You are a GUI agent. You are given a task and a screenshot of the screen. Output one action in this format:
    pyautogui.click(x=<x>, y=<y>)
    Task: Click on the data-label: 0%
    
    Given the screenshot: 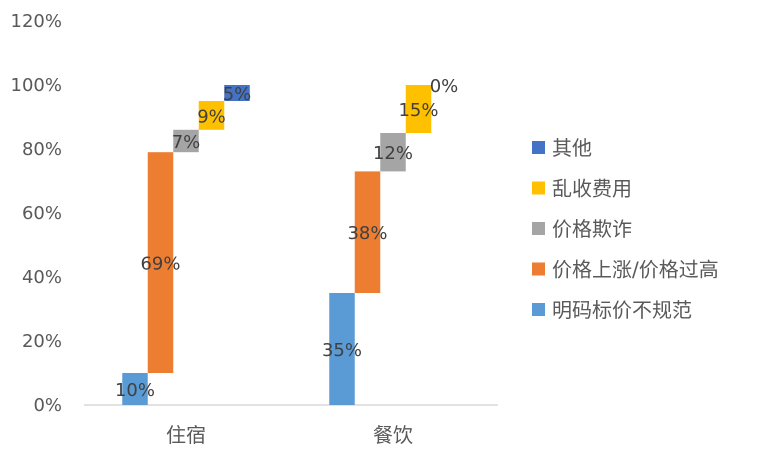 What is the action you would take?
    pyautogui.click(x=444, y=86)
    